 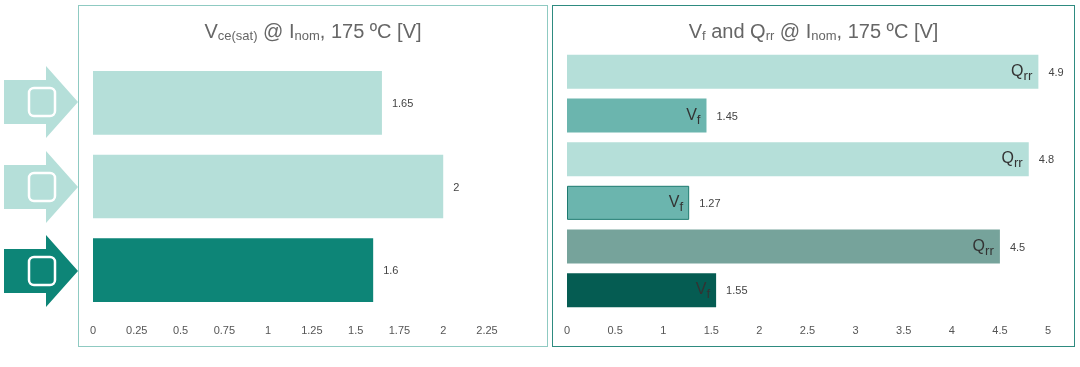 I want to click on x-tick-label: 0.75, so click(x=224, y=329).